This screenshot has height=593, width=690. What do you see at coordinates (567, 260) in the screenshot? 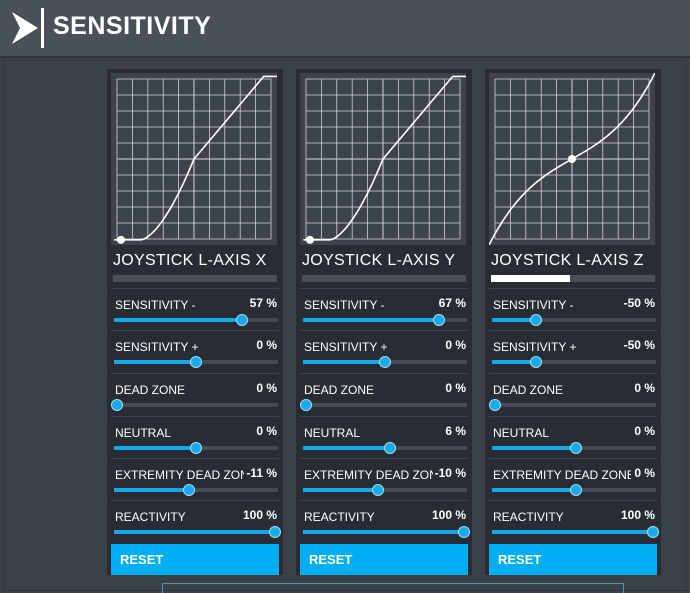
I see `axis-name: JOYSTICK L-AXIS Z` at bounding box center [567, 260].